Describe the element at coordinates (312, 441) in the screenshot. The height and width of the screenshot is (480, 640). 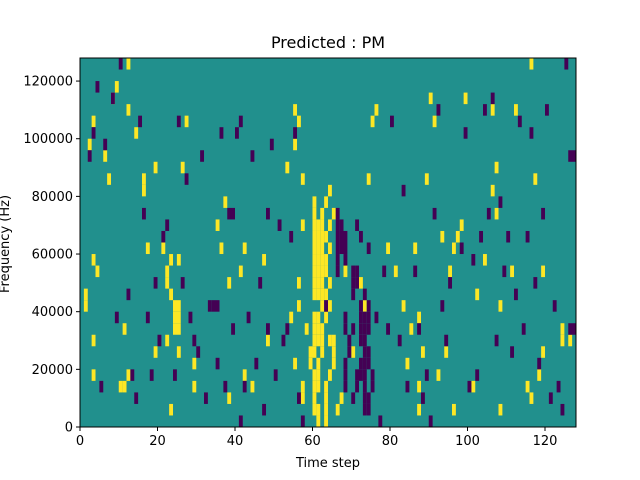
I see `x-tick-label: 60` at that location.